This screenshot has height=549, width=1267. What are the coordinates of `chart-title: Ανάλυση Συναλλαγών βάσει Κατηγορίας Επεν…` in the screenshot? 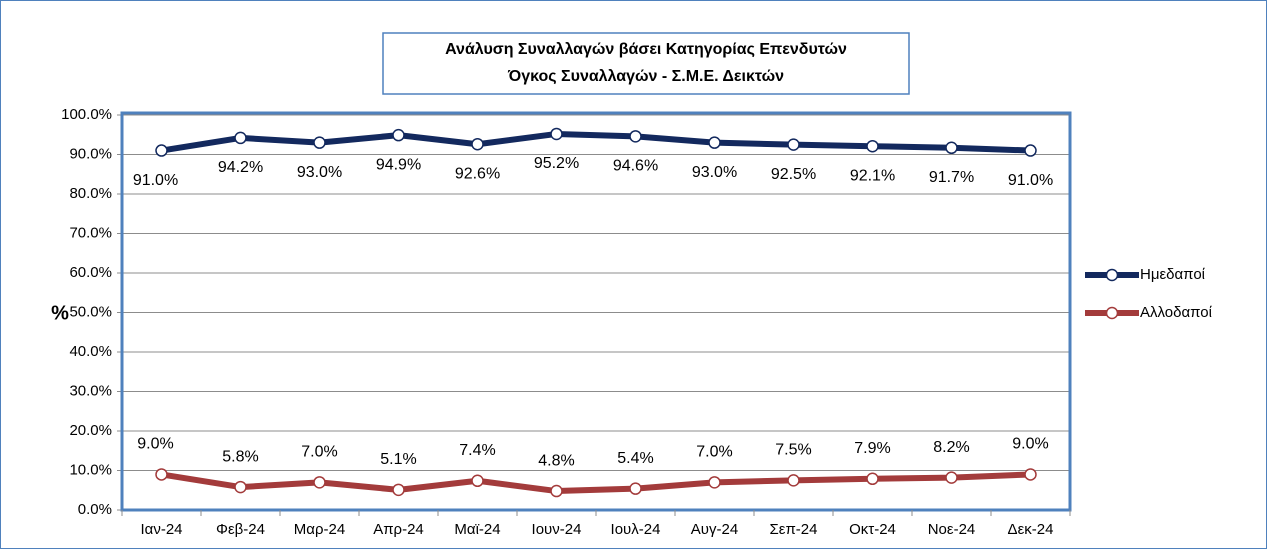 It's located at (646, 49).